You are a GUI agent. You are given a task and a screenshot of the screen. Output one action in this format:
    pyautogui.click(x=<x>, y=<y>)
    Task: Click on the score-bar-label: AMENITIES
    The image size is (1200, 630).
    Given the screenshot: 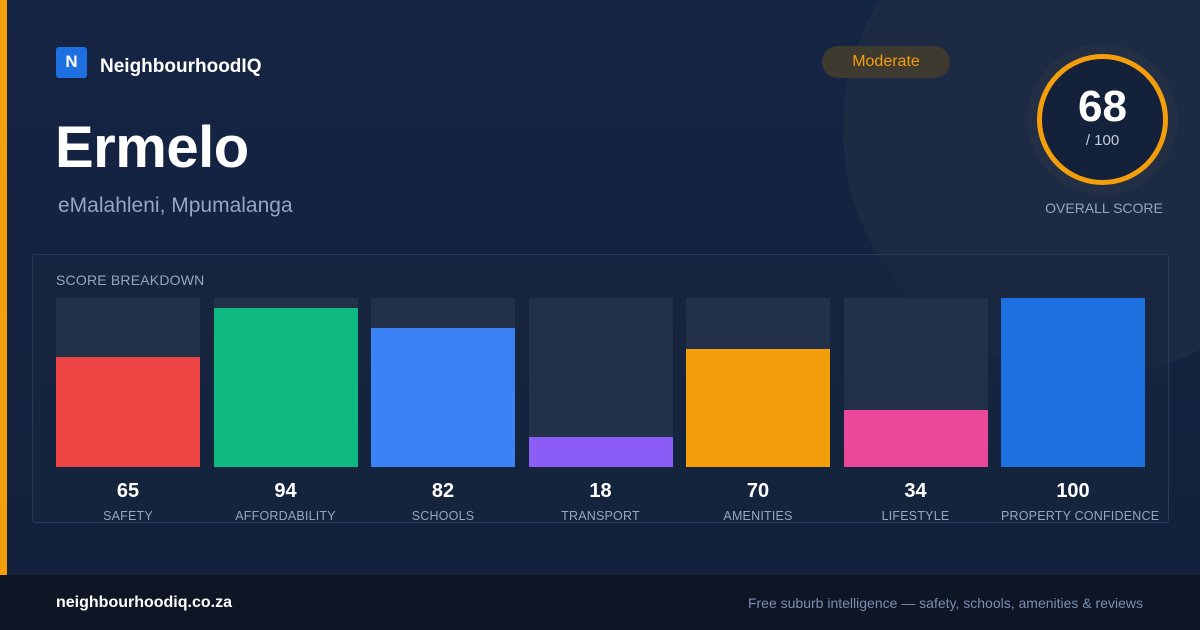 What is the action you would take?
    pyautogui.click(x=758, y=516)
    